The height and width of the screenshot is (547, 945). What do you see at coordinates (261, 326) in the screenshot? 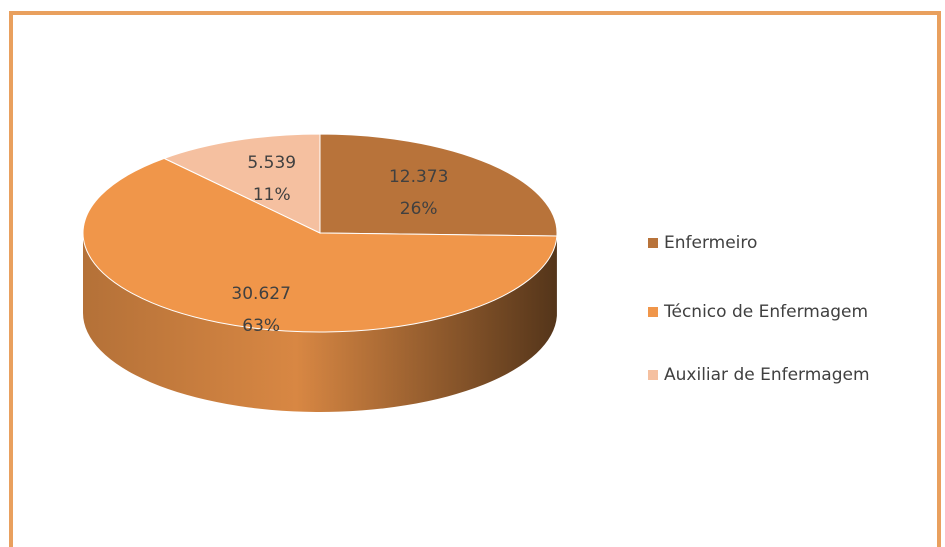
I see `percent-label: 63%` at bounding box center [261, 326].